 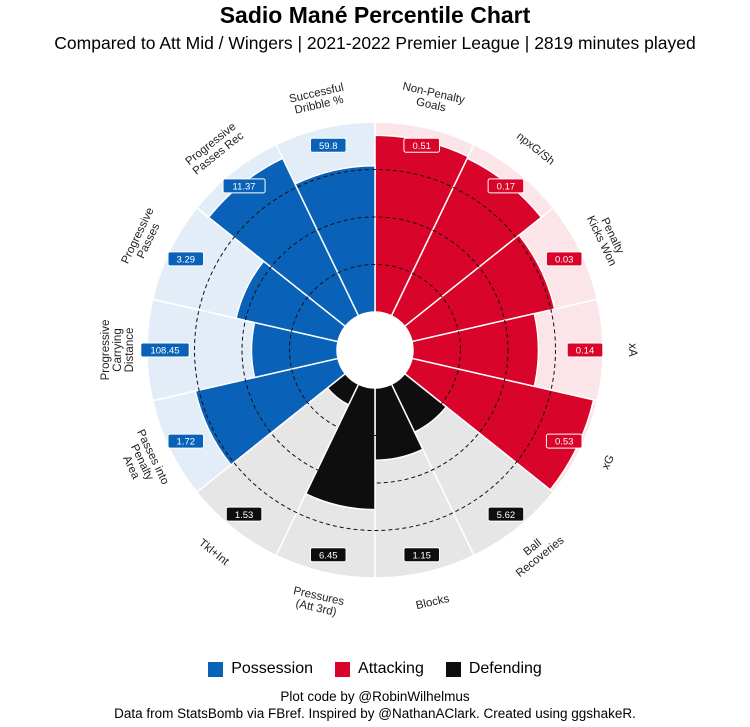 I want to click on category-label-non-penalty-goals: Non-PenaltyGoals, so click(x=432, y=100).